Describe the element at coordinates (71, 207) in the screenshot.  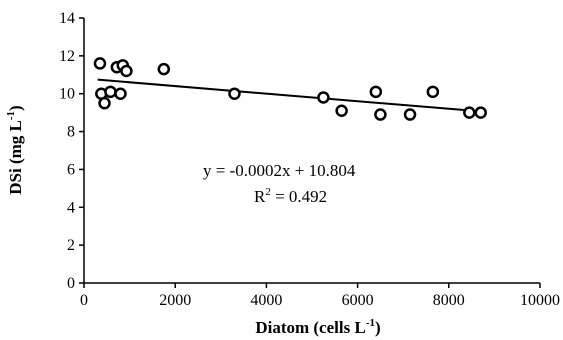
I see `y-tick-label: 4` at that location.